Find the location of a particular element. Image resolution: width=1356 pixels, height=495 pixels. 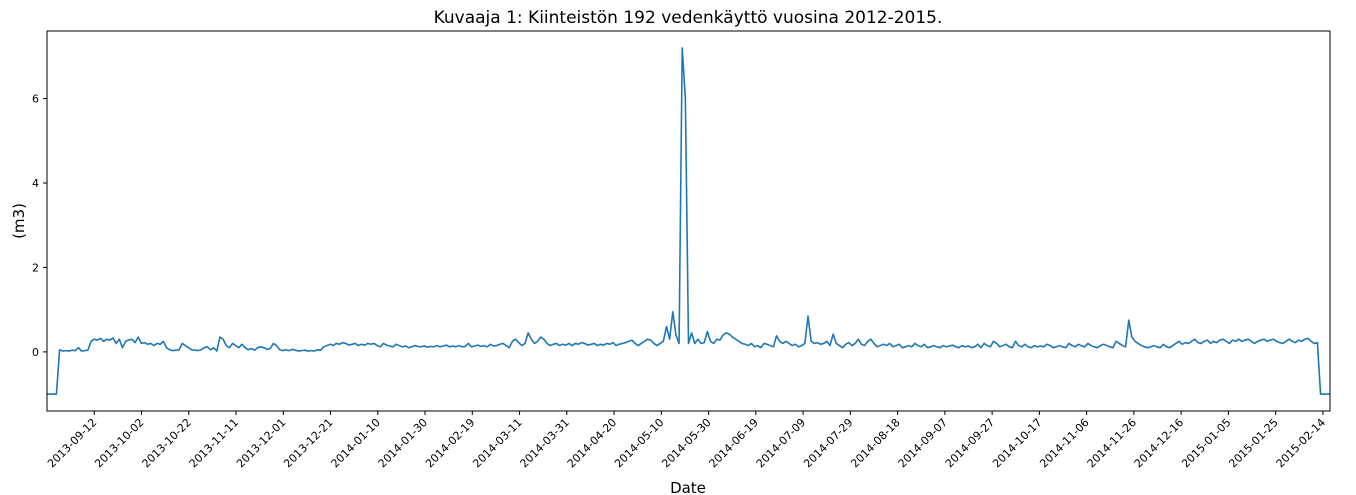

y-axis-label: (m3) is located at coordinates (19, 221).